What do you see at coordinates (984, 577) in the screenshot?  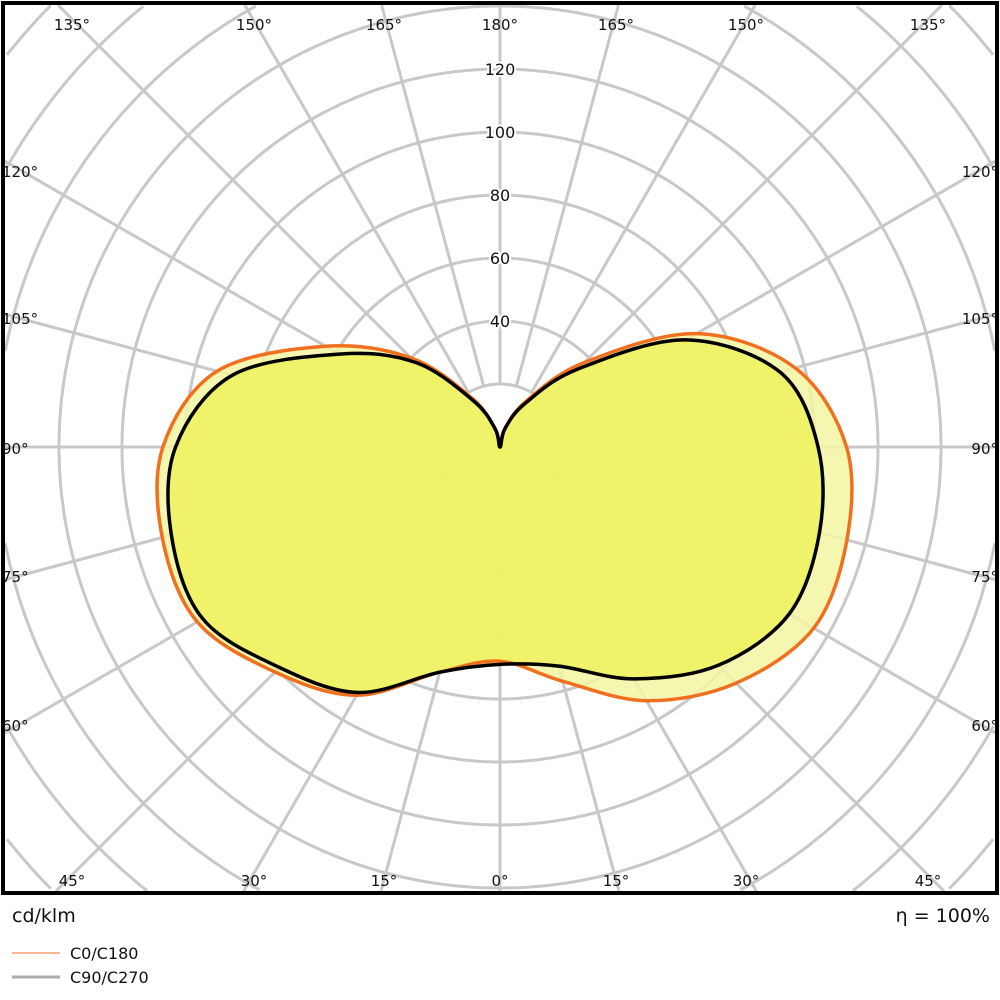 I see `angle-tick-label-right: 75°` at bounding box center [984, 577].